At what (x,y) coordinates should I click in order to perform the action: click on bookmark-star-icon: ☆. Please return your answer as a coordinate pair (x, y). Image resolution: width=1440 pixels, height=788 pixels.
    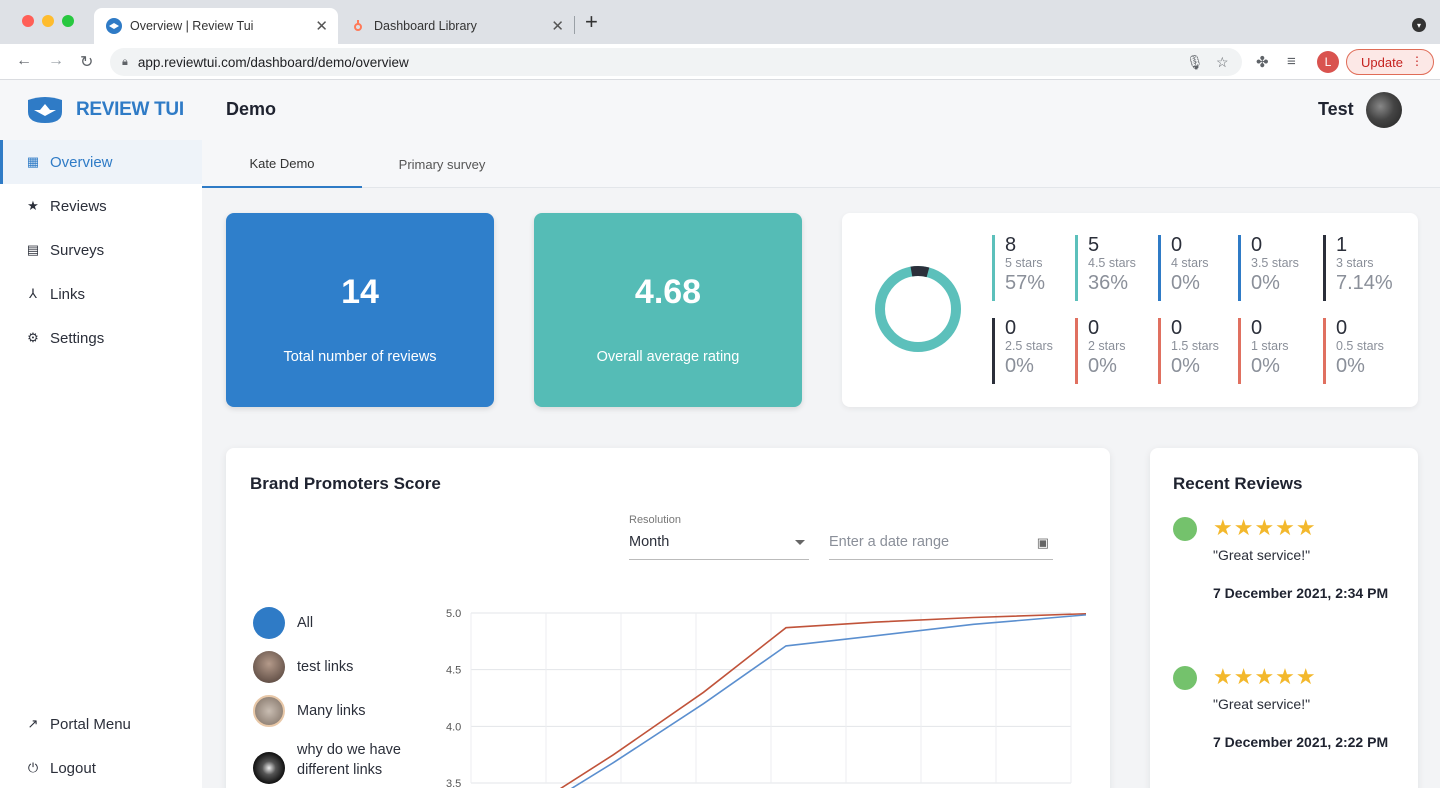
    Looking at the image, I should click on (1222, 62).